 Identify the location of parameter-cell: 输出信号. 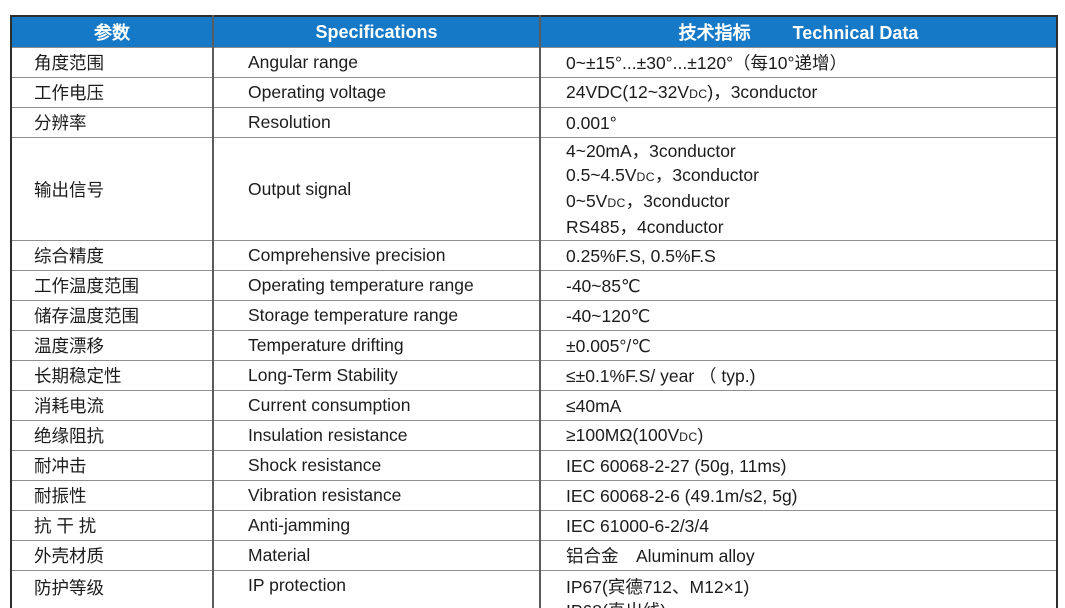
(112, 189).